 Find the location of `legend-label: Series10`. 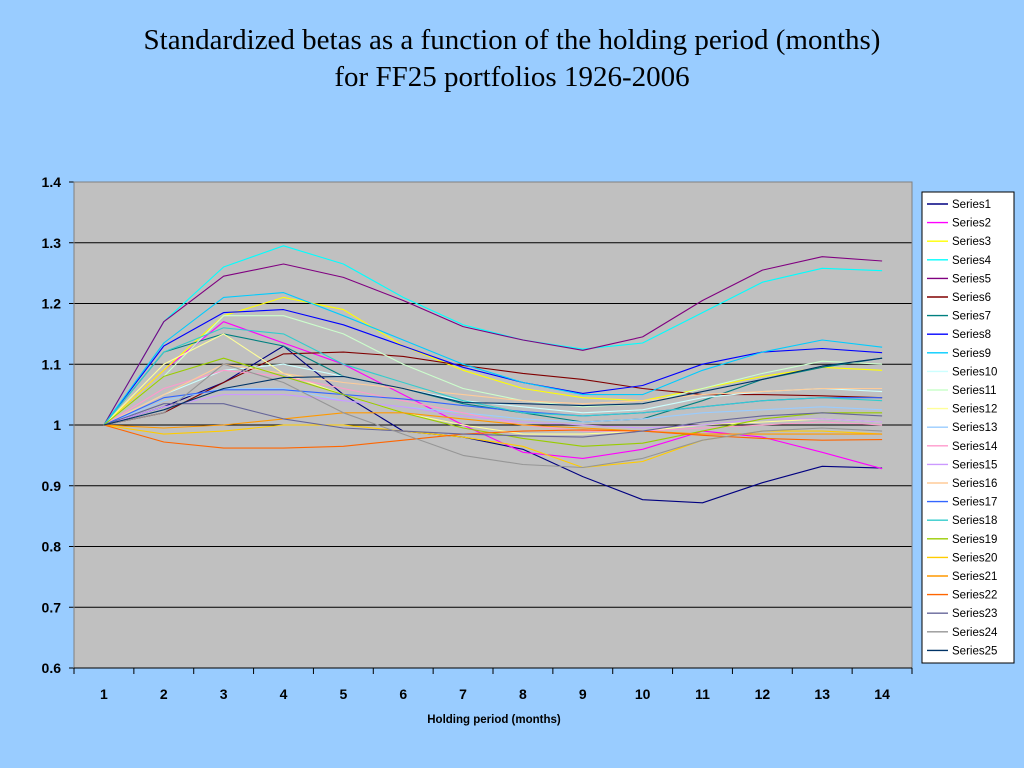

legend-label: Series10 is located at coordinates (974, 372).